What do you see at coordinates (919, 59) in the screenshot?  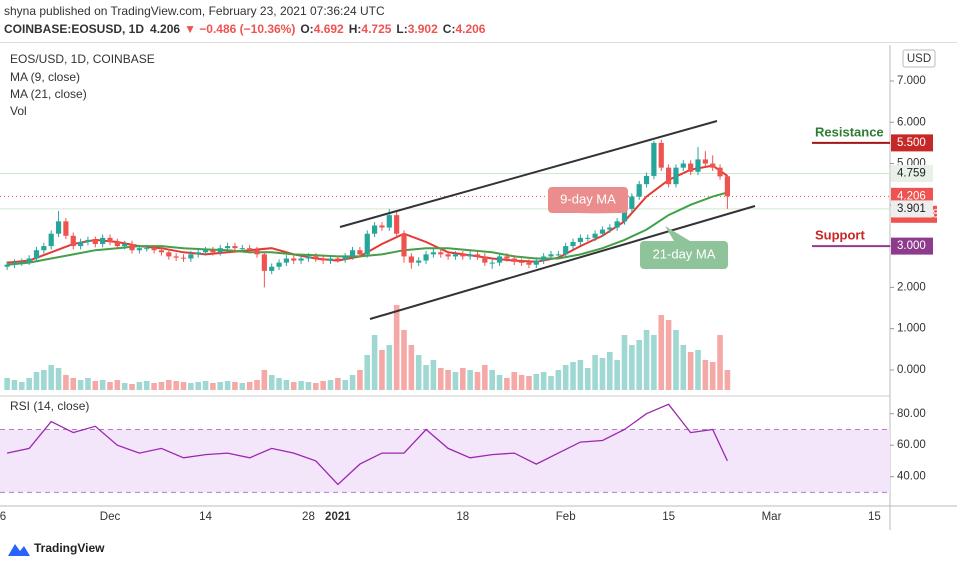 I see `currency: USD` at bounding box center [919, 59].